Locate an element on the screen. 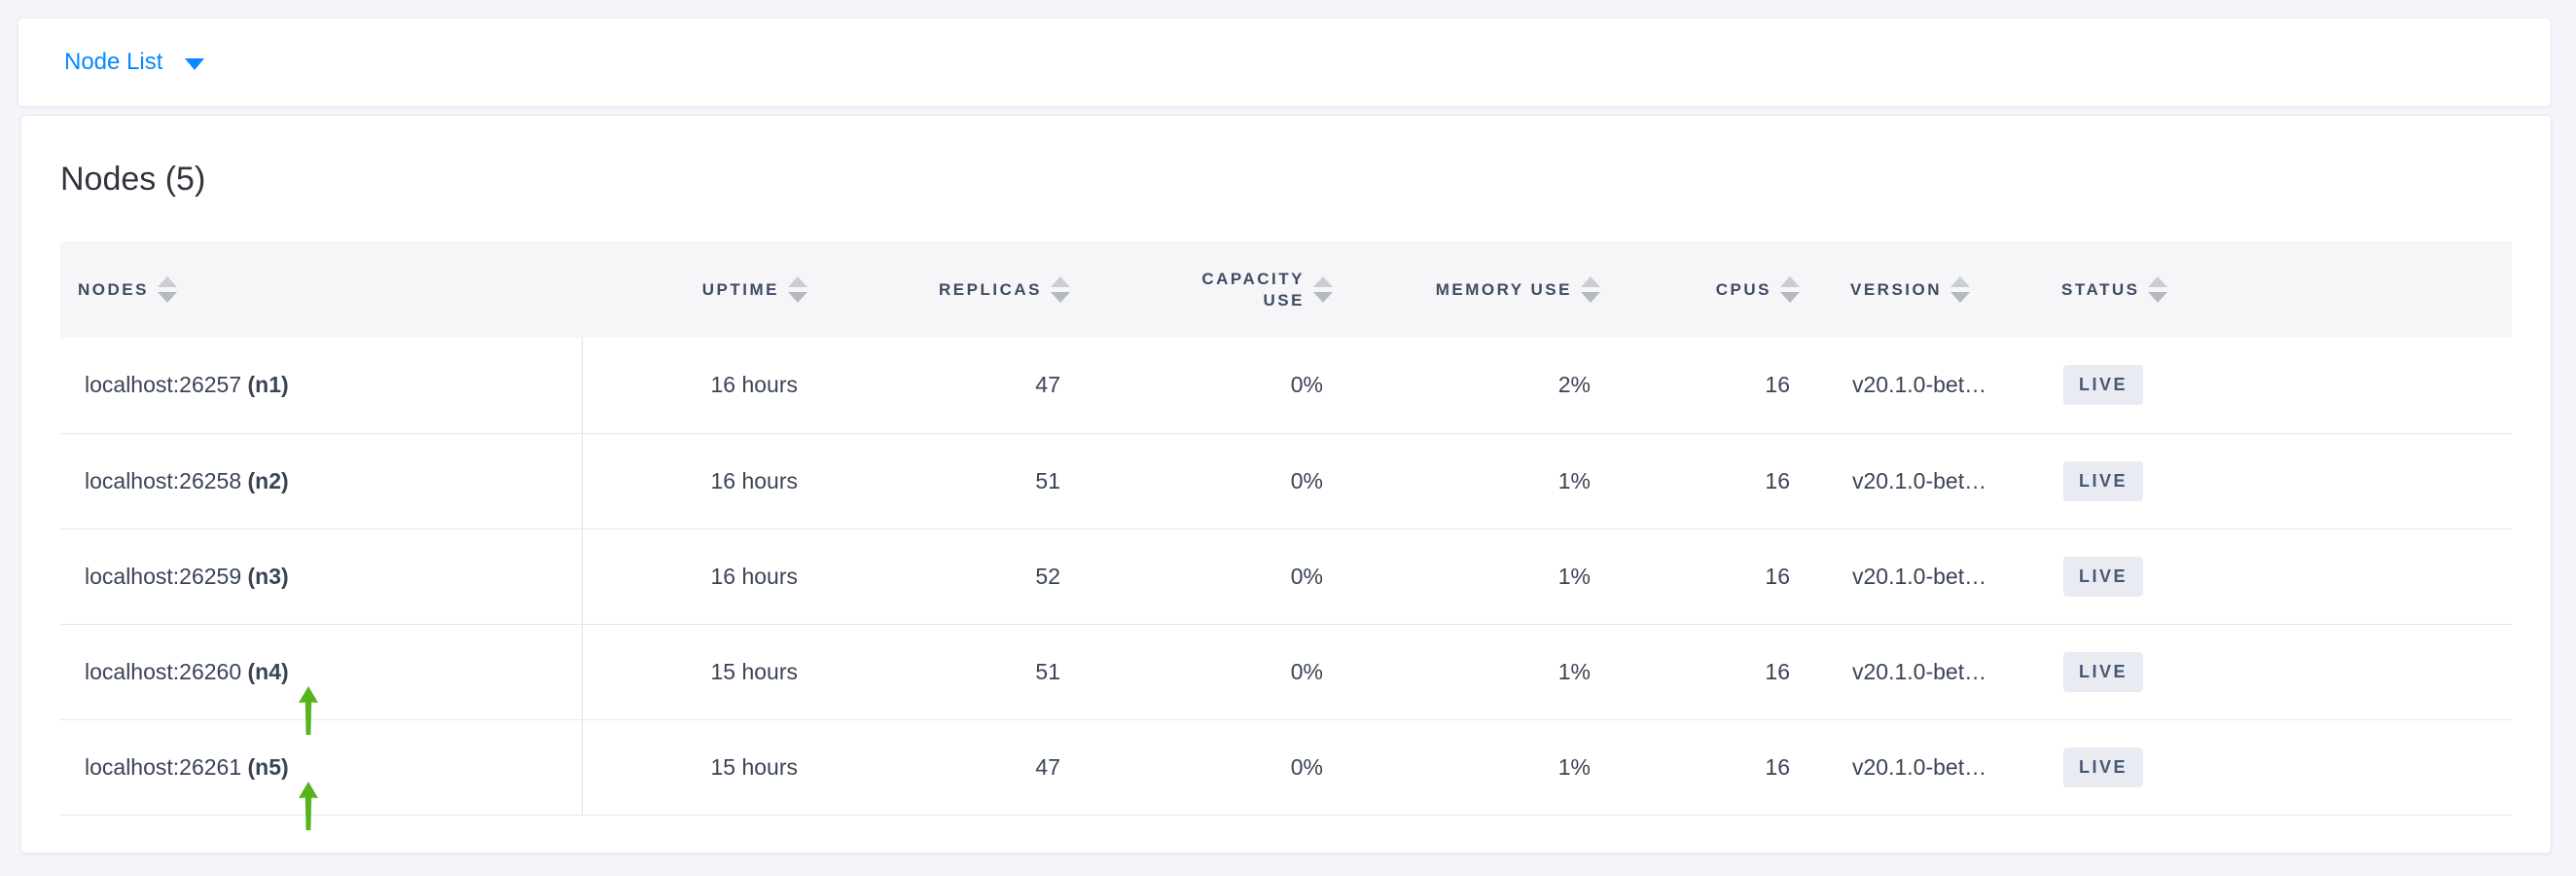  view-dropdown-label: Node List is located at coordinates (113, 62).